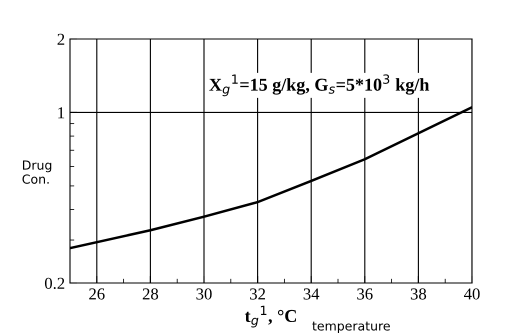 The image size is (506, 336). I want to click on x-tick-label: 26, so click(97, 294).